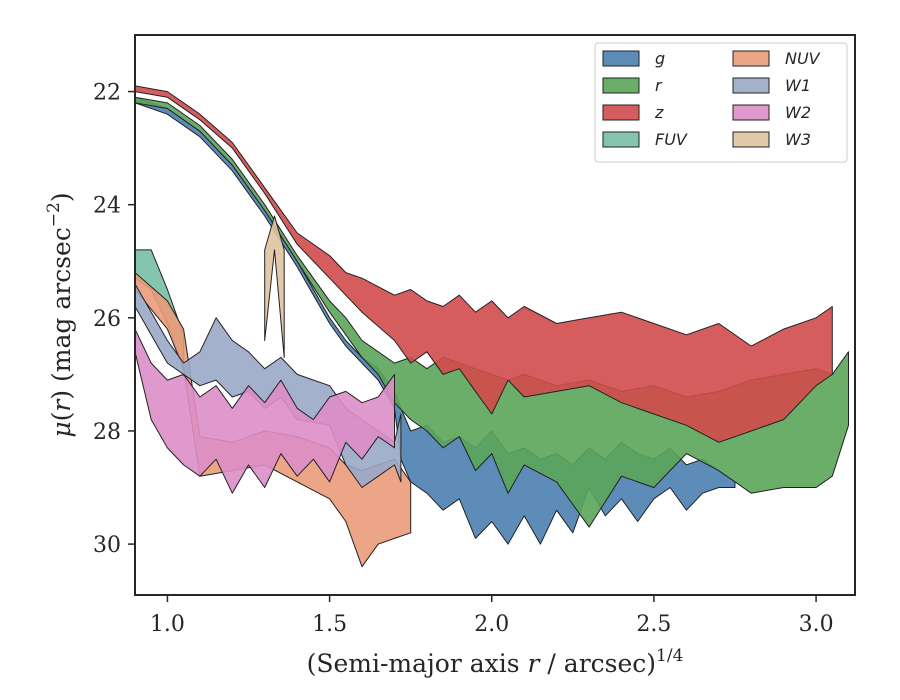 This screenshot has width=900, height=700. Describe the element at coordinates (491, 624) in the screenshot. I see `x-tick-label: 2.0` at that location.